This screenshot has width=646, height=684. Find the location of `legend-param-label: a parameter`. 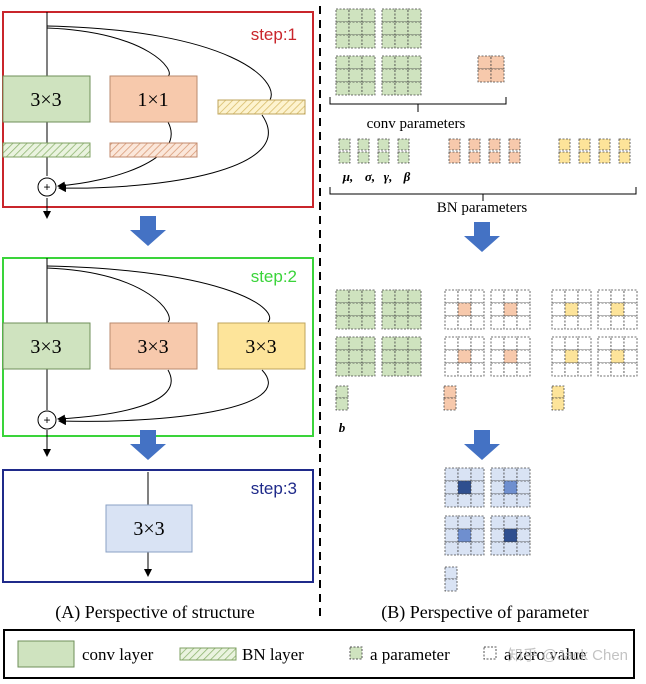

legend-param-label: a parameter is located at coordinates (410, 654).